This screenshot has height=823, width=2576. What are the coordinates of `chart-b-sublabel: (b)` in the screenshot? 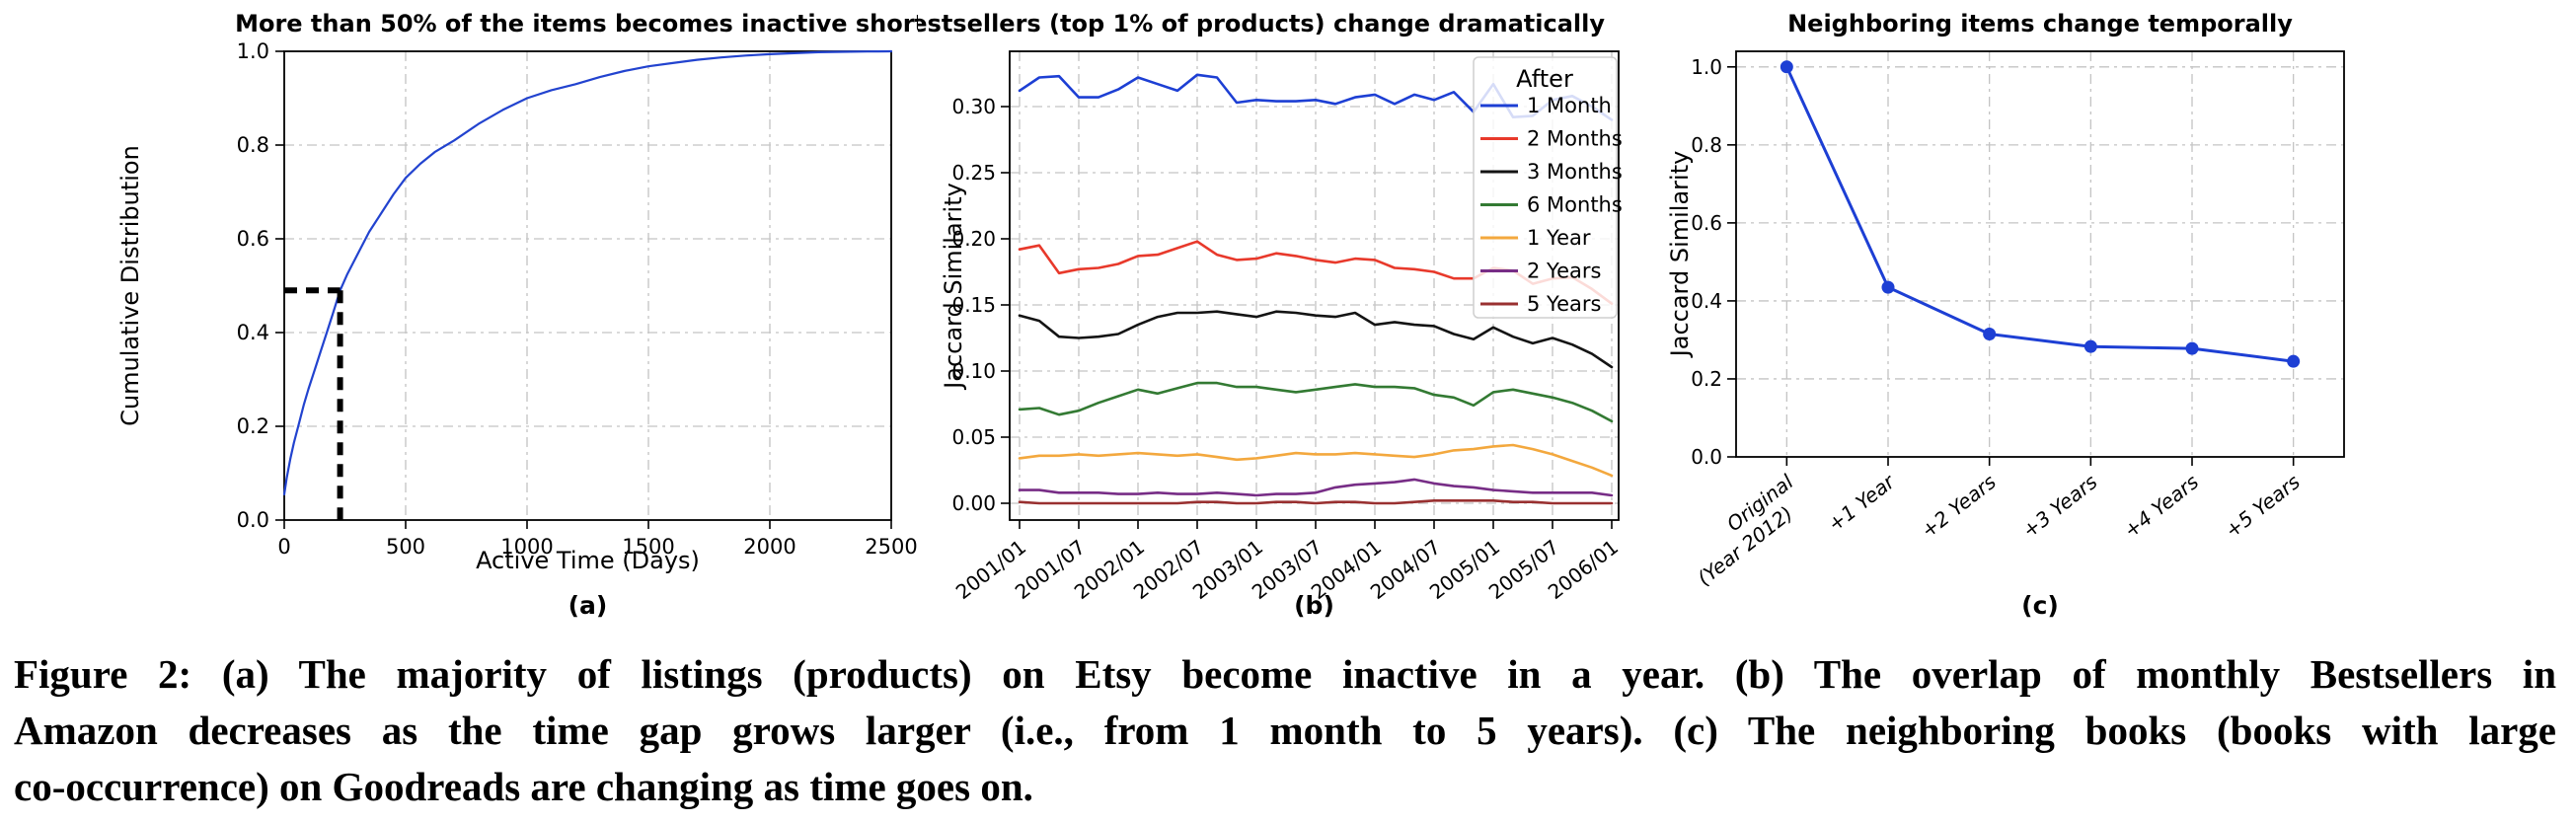 It's located at (1314, 605).